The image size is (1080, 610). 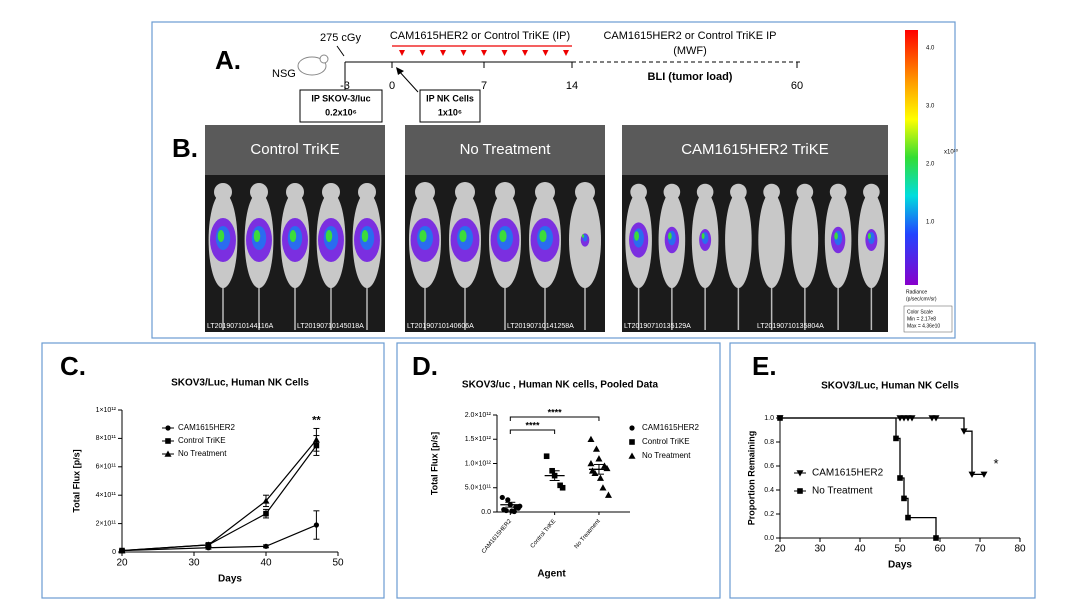 I want to click on y-tick-label: 2×10¹¹, so click(x=106, y=523).